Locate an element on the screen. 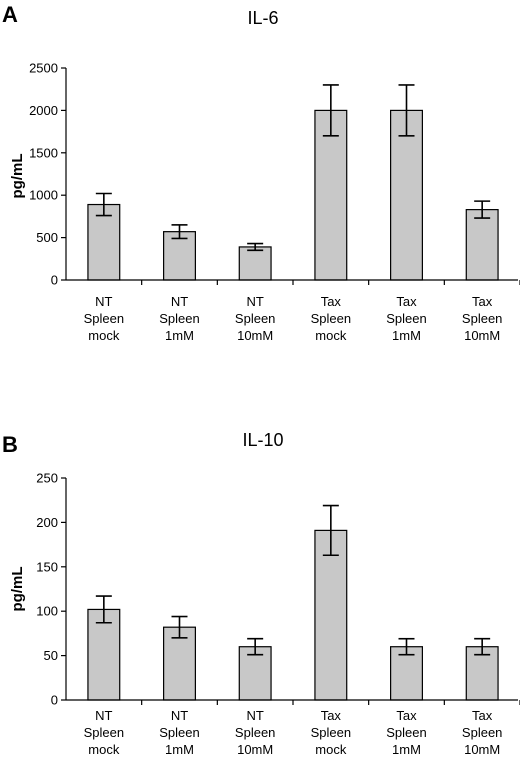  y-tick-label: 150 is located at coordinates (47, 566).